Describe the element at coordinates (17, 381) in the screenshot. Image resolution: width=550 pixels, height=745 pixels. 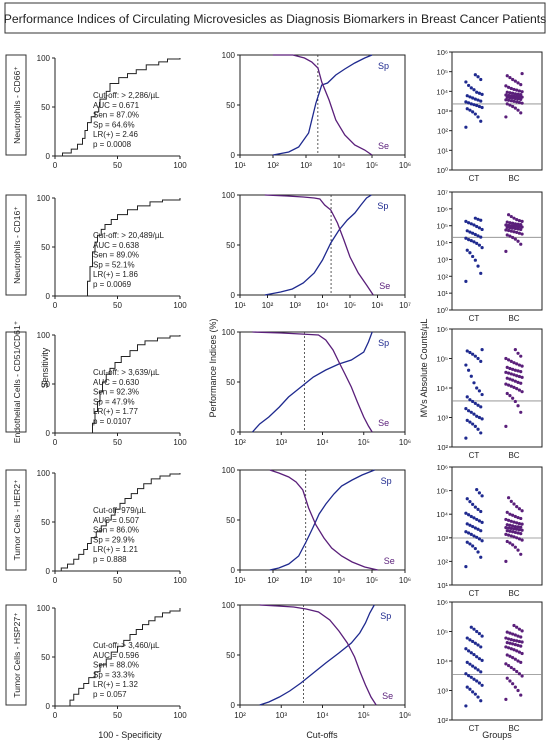
I see `row-label: Endothelial Cells - CD51/CD61⁺` at that location.